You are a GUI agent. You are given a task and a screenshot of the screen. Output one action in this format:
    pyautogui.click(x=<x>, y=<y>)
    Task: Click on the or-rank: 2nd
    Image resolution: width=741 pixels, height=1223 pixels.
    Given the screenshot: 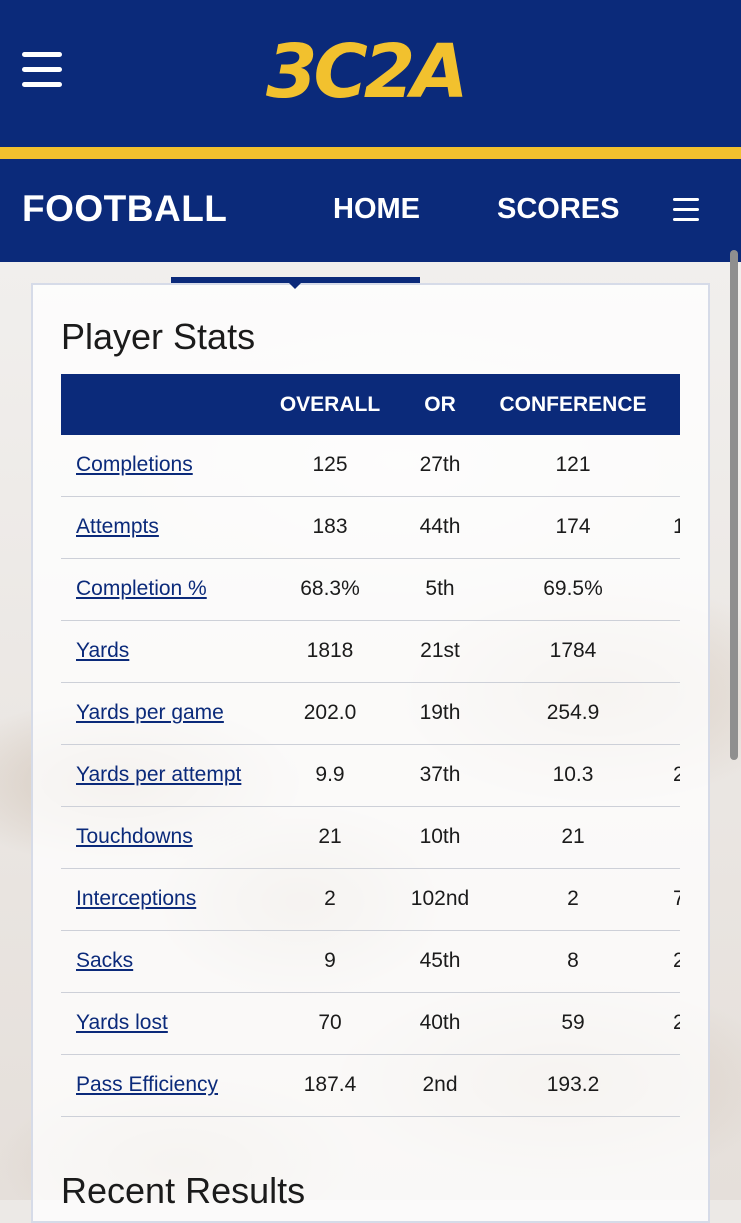 What is the action you would take?
    pyautogui.click(x=440, y=1084)
    